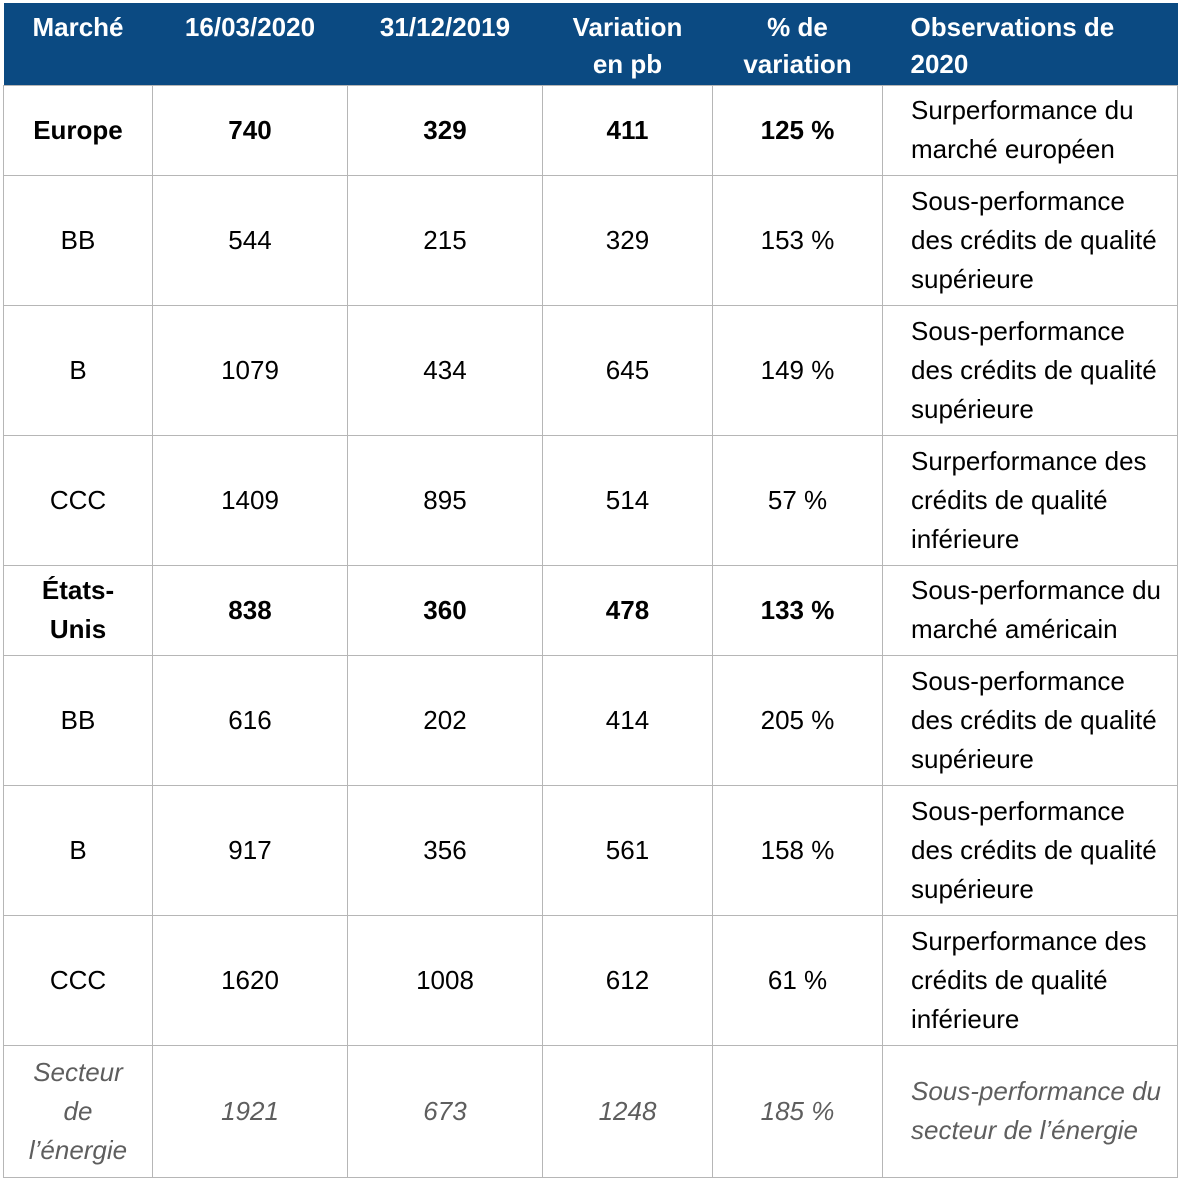  I want to click on value-2020-cell: 1620, so click(250, 980).